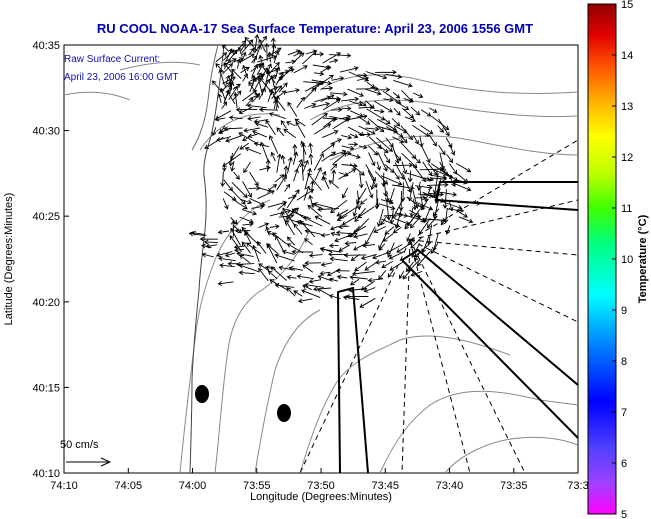 The image size is (651, 519). What do you see at coordinates (46, 388) in the screenshot?
I see `y-tick-label: 40:15` at bounding box center [46, 388].